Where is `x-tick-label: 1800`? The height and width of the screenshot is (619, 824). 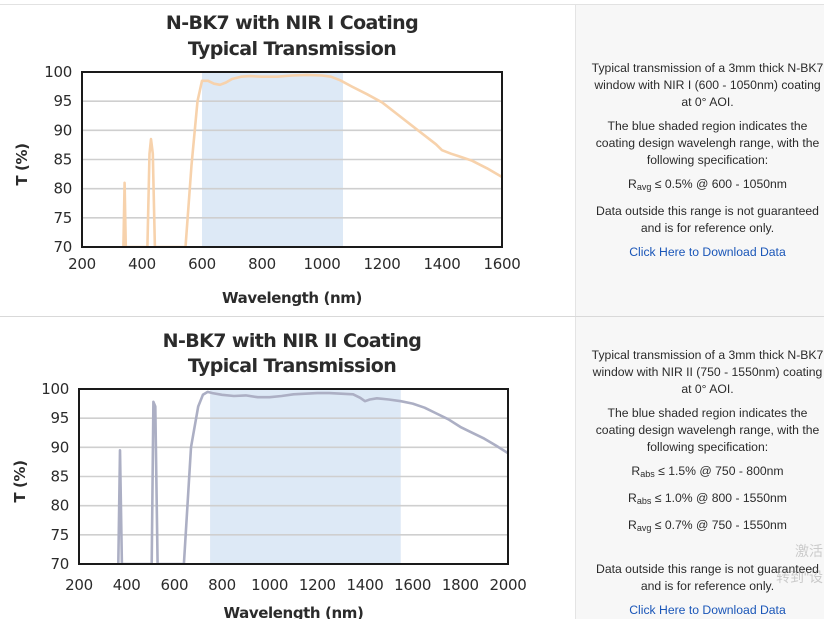
x-tick-label: 1800 is located at coordinates (460, 585).